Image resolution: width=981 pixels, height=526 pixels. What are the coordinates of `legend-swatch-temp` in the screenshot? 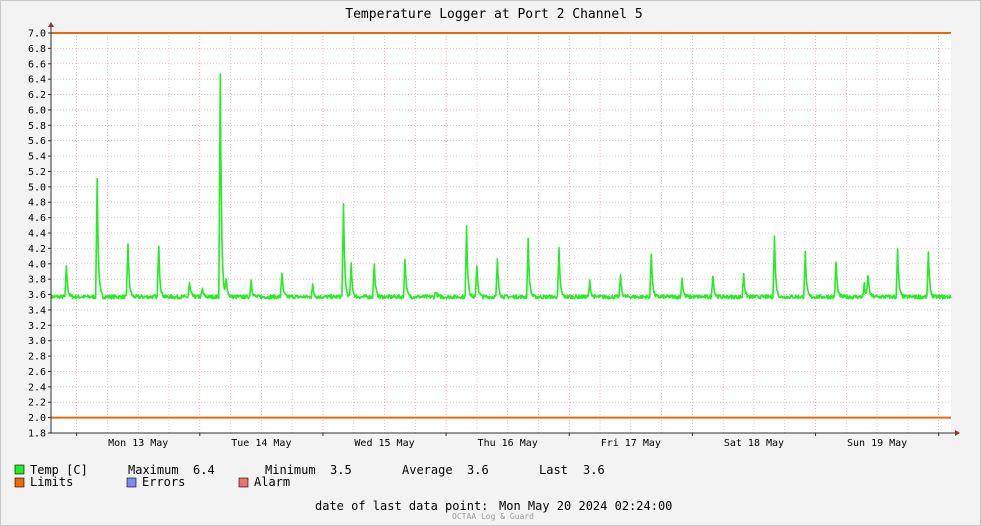 It's located at (19, 469).